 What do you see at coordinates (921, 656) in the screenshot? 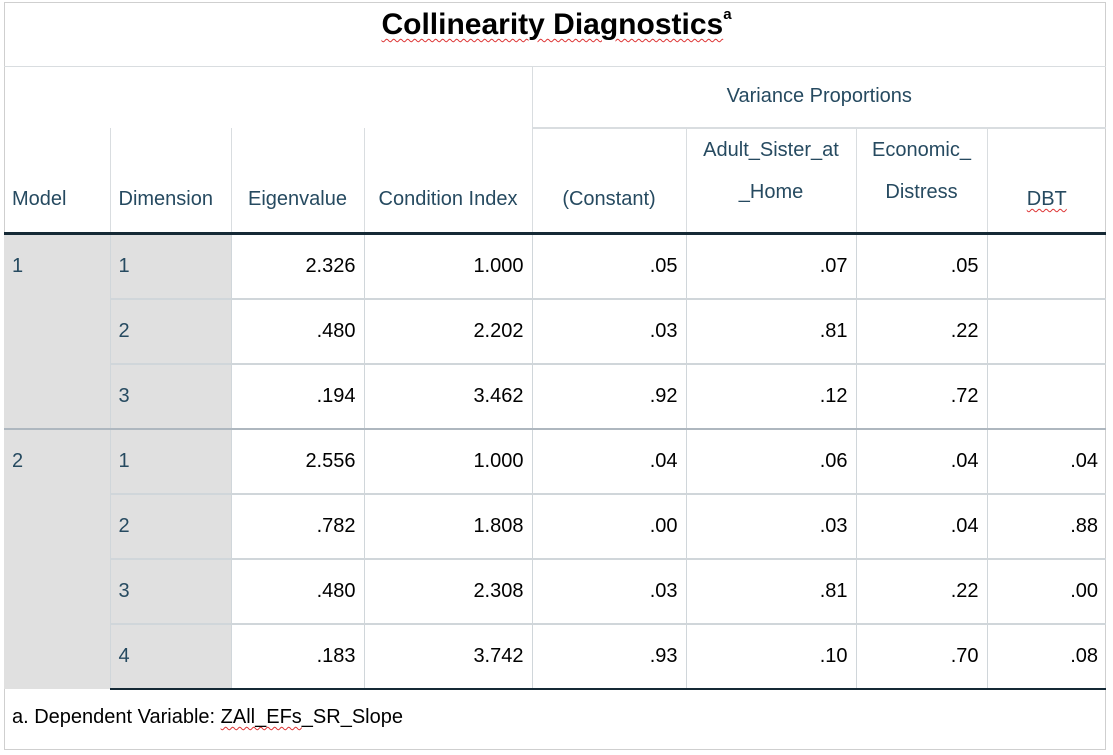
I see `economic-cell: .70` at bounding box center [921, 656].